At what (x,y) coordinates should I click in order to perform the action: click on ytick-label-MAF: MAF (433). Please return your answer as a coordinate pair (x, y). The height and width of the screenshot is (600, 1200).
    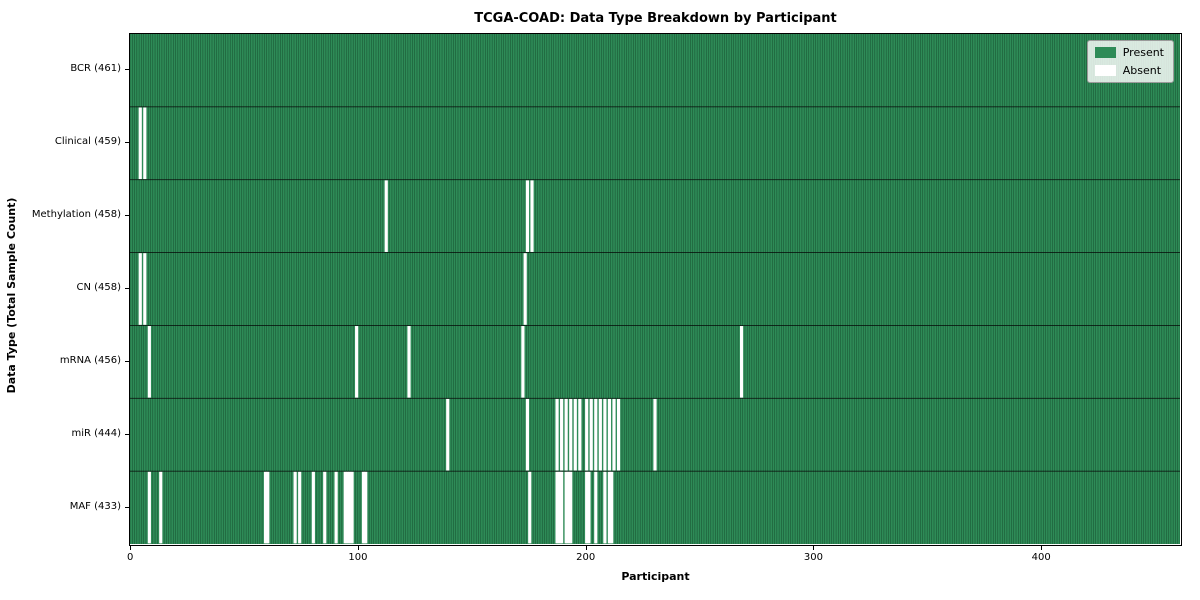
    Looking at the image, I should click on (95, 506).